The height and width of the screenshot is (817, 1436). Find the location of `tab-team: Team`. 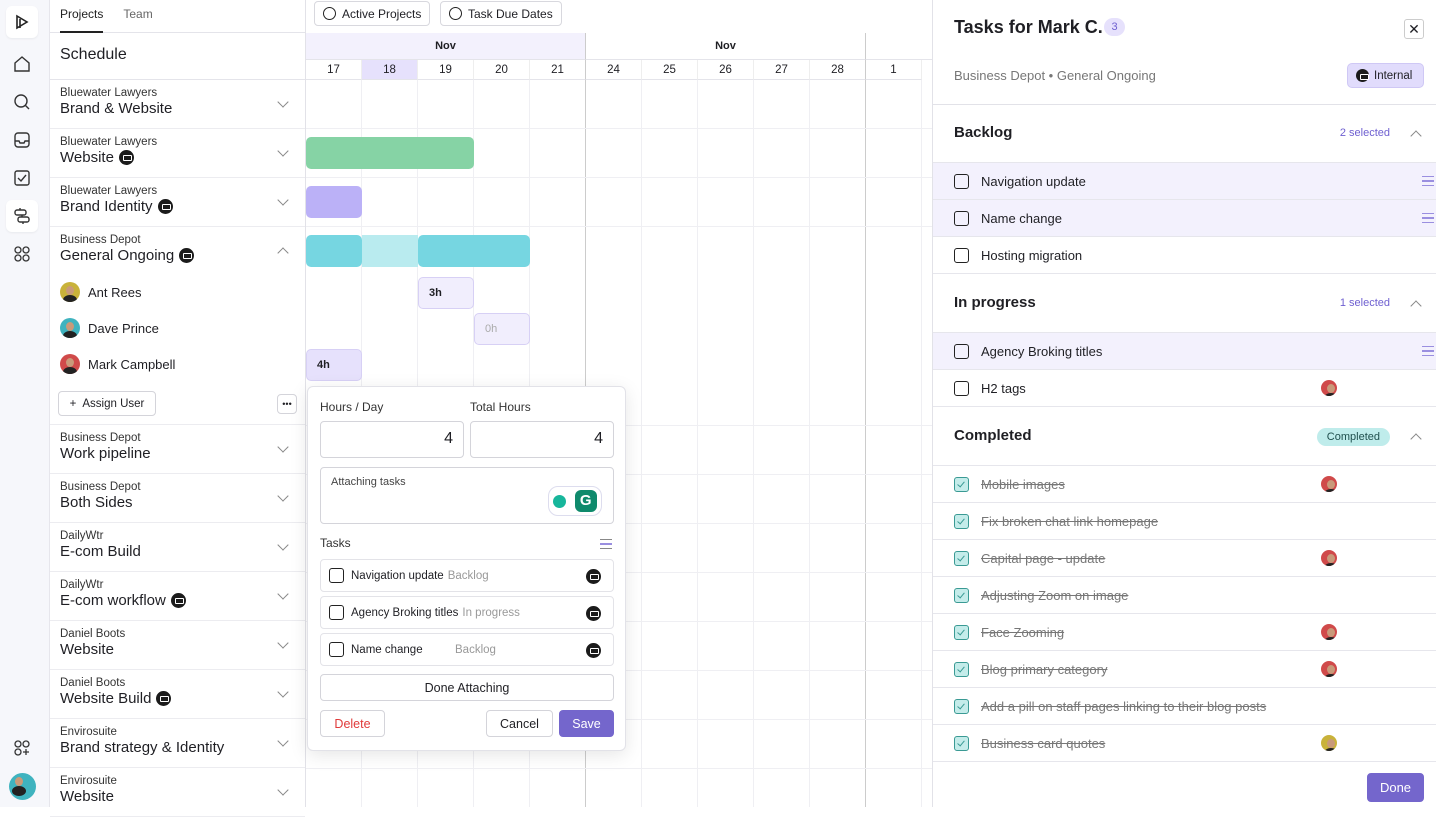

tab-team: Team is located at coordinates (138, 14).